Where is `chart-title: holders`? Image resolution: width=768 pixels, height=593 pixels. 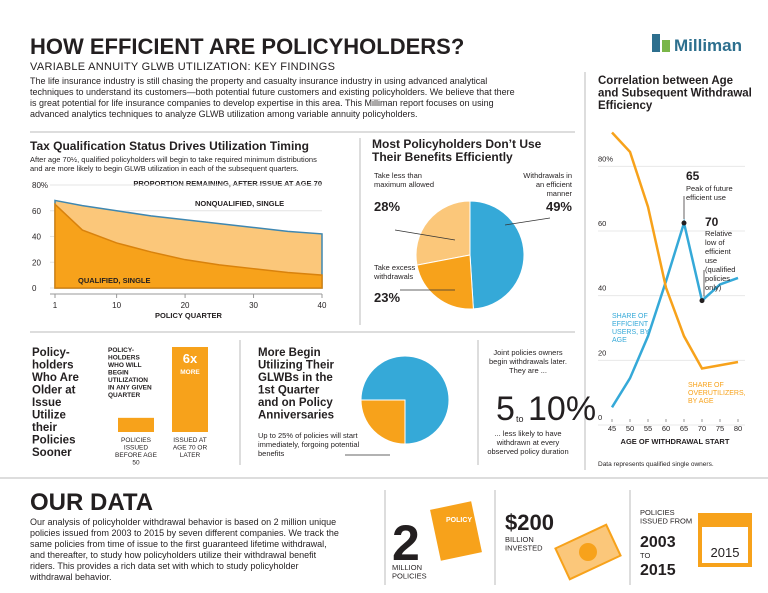 chart-title: holders is located at coordinates (53, 366).